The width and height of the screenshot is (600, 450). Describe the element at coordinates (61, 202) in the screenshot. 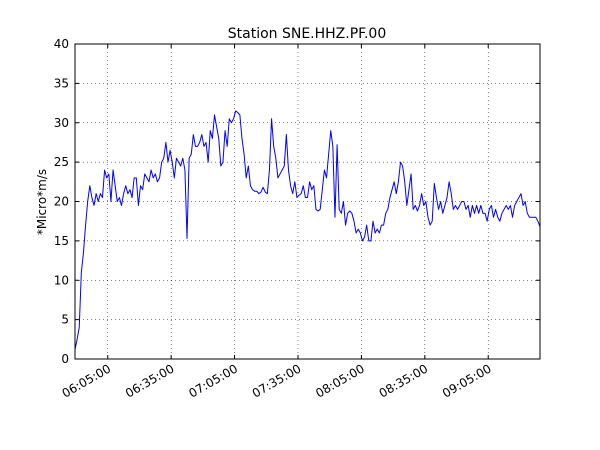

I see `y-tick-label: 20` at that location.